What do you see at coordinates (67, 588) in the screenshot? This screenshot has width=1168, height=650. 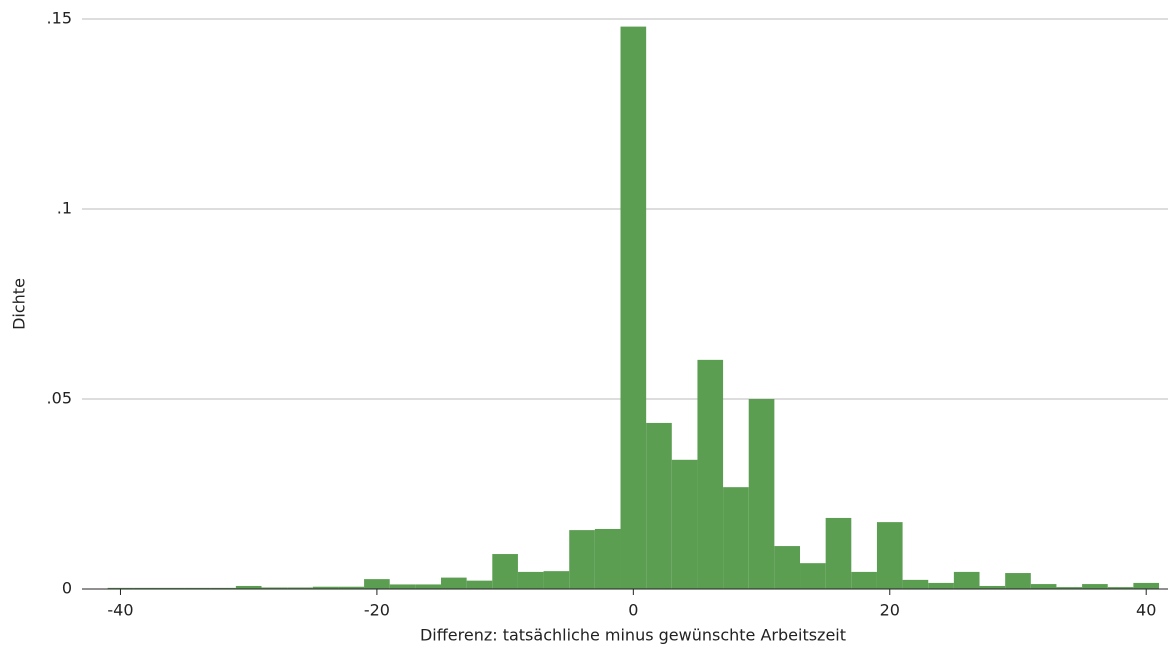 I see `y-tick-label: 0` at bounding box center [67, 588].